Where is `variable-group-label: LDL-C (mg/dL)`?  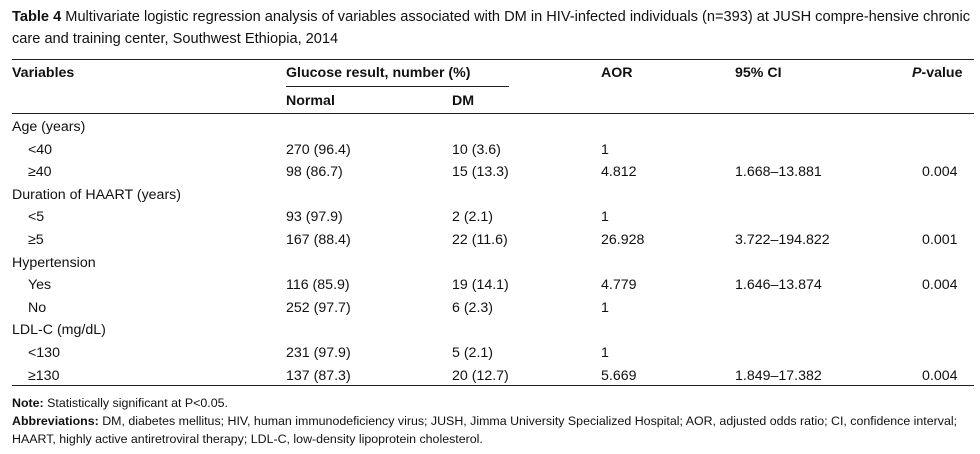
variable-group-label: LDL-C (mg/dL) is located at coordinates (59, 330).